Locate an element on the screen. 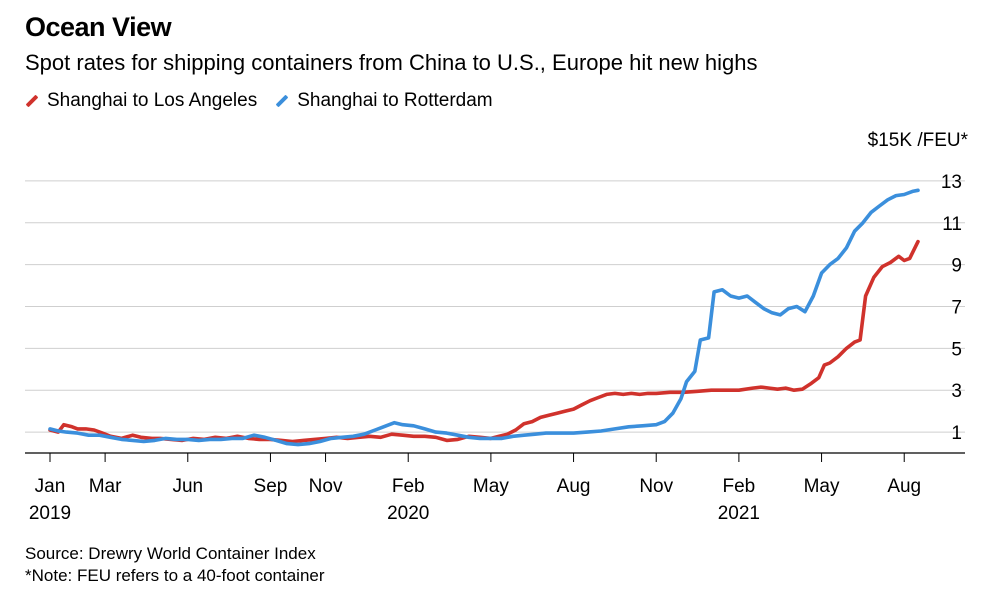 Image resolution: width=1000 pixels, height=597 pixels. y-tick-label-11: 11 is located at coordinates (952, 224).